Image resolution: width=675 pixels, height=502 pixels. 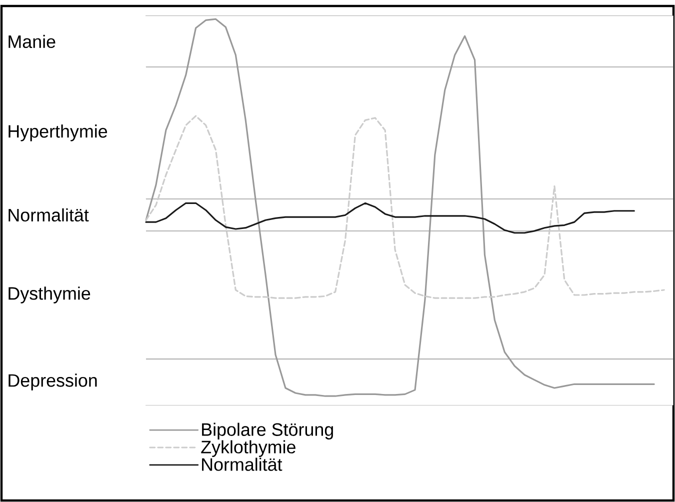 I want to click on band-label: Manie, so click(x=32, y=41).